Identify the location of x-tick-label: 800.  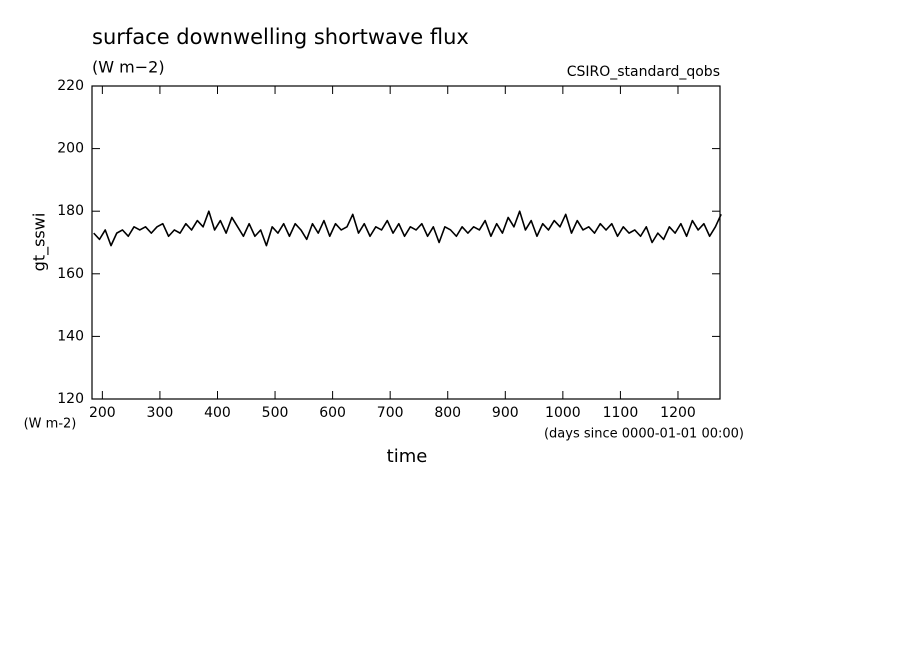
(447, 413).